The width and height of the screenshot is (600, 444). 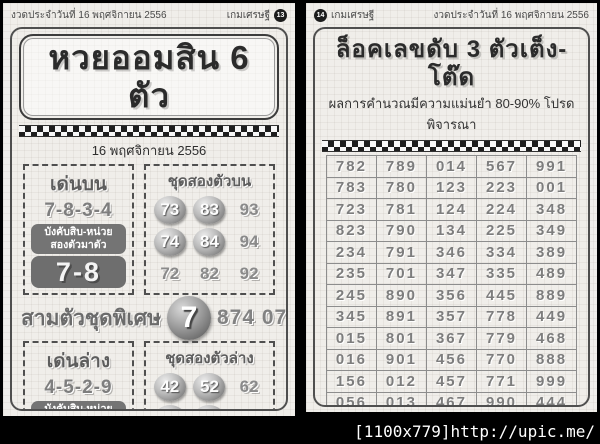 What do you see at coordinates (351, 230) in the screenshot?
I see `table-cell: 823` at bounding box center [351, 230].